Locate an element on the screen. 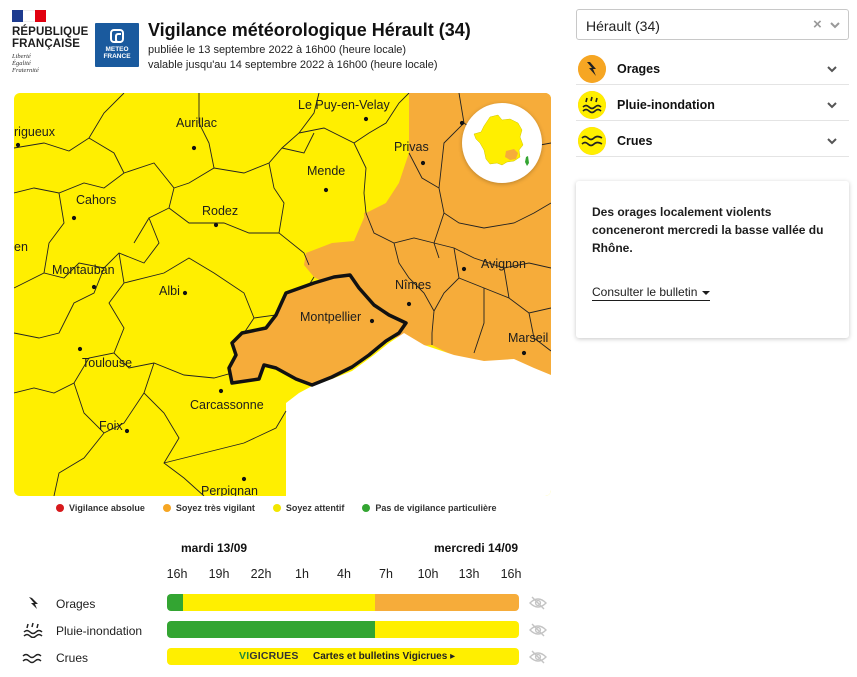  accordion-label: Pluie-inondation is located at coordinates (666, 105).